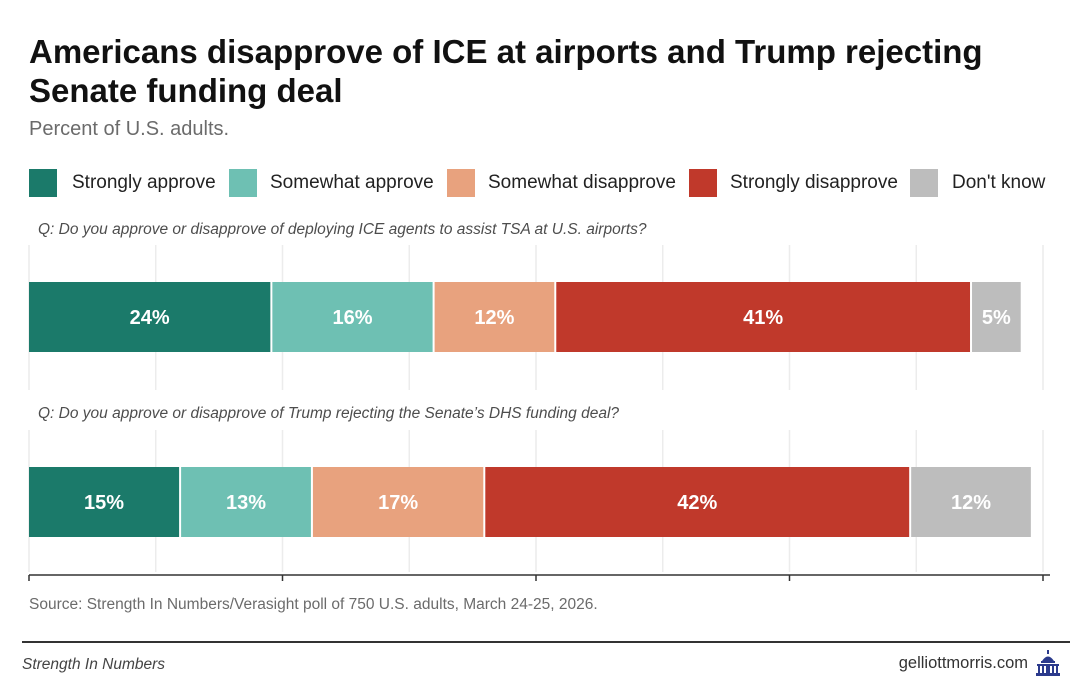  What do you see at coordinates (94, 664) in the screenshot?
I see `footer-publication: Strength In Numbers` at bounding box center [94, 664].